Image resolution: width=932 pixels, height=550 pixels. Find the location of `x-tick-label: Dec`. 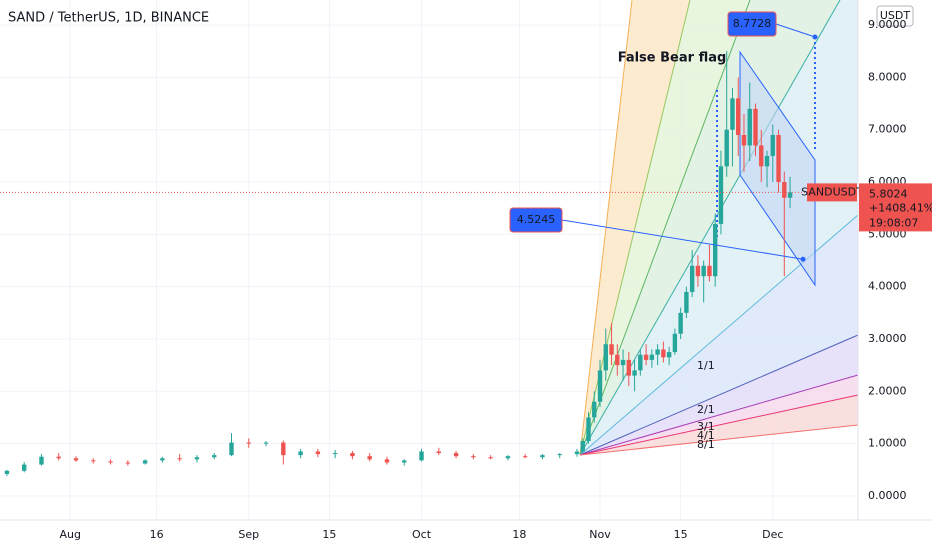

x-tick-label: Dec is located at coordinates (772, 534).